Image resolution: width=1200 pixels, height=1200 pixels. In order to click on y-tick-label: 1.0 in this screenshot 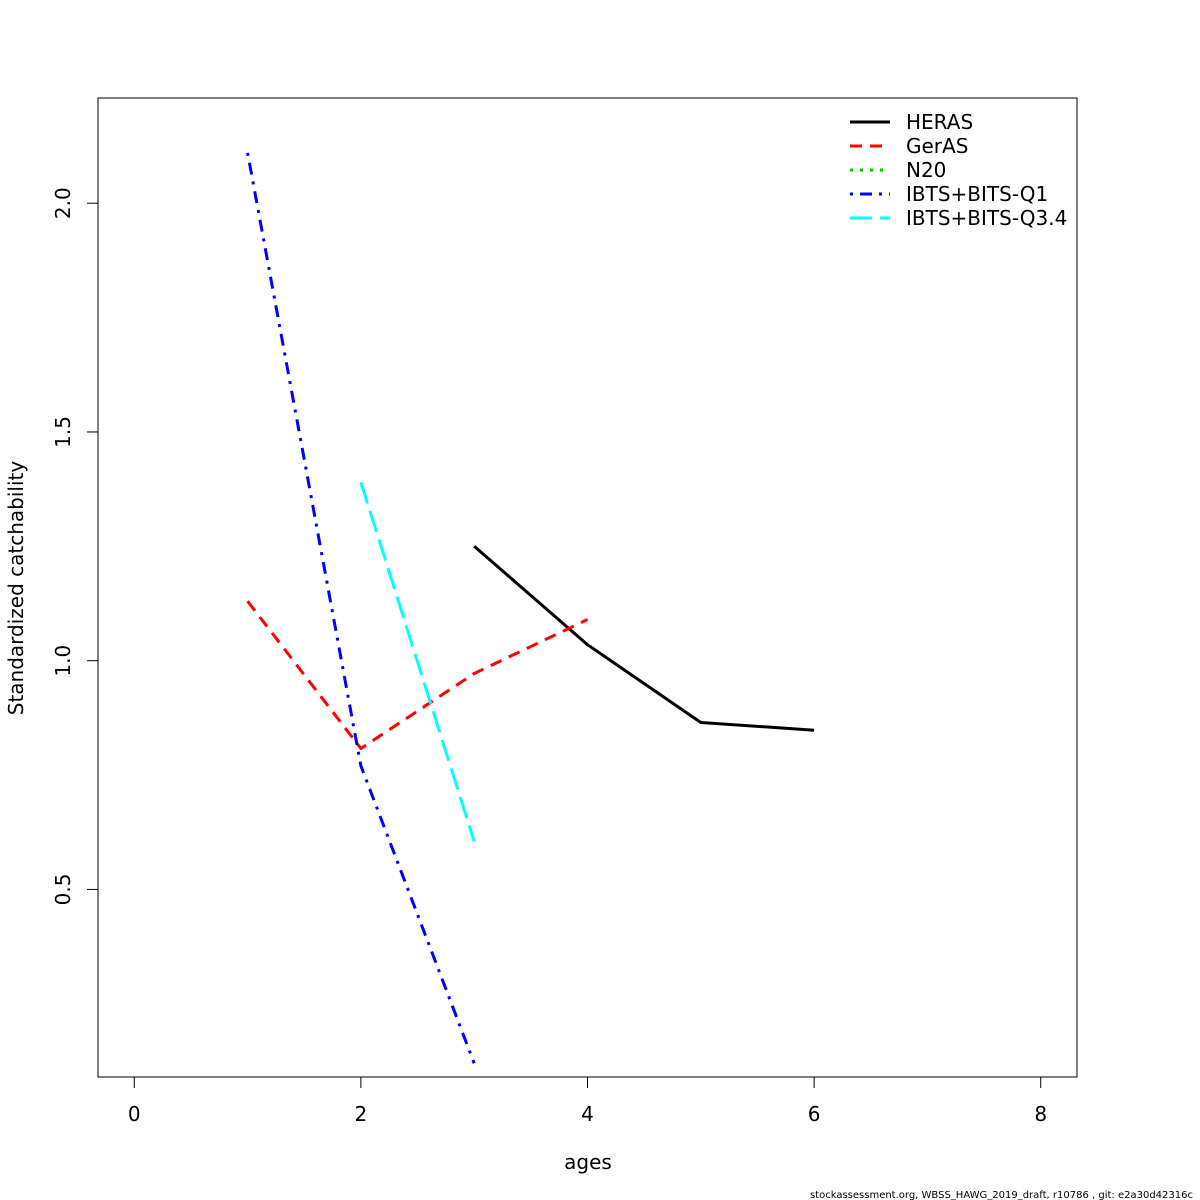, I will do `click(63, 661)`.